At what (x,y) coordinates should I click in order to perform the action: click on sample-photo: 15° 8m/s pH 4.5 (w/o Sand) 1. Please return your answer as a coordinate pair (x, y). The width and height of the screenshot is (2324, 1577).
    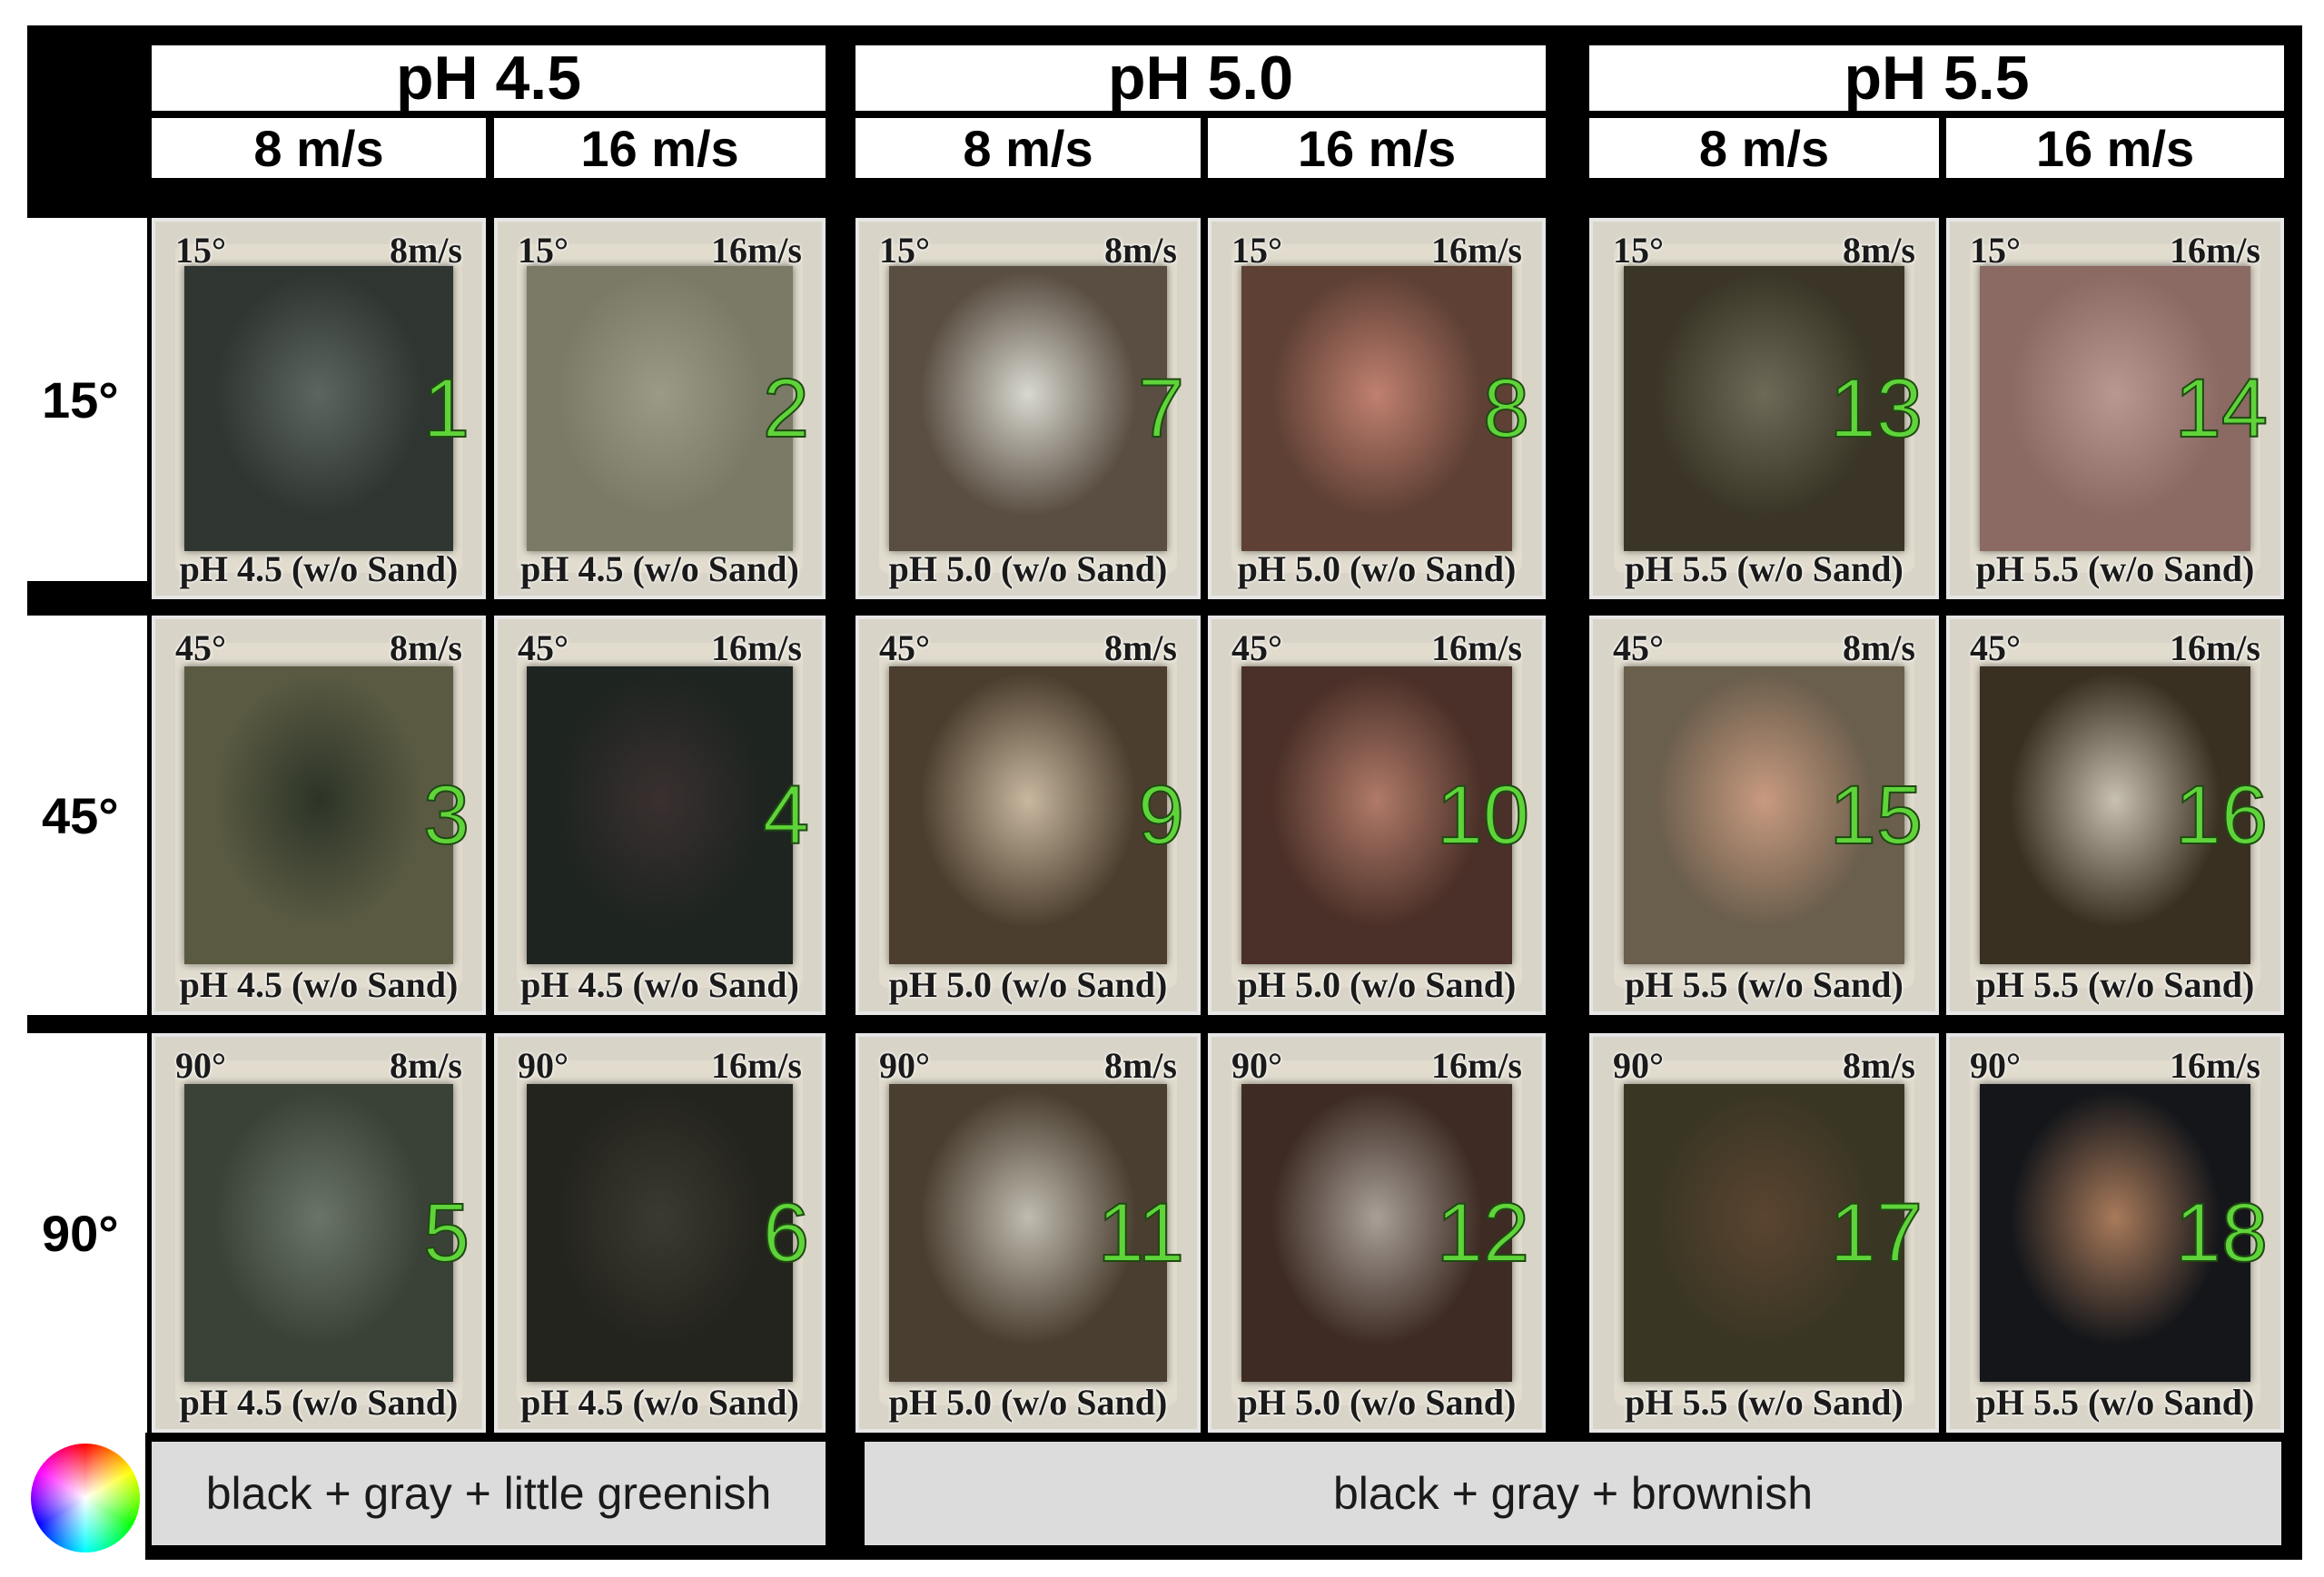
    Looking at the image, I should click on (318, 409).